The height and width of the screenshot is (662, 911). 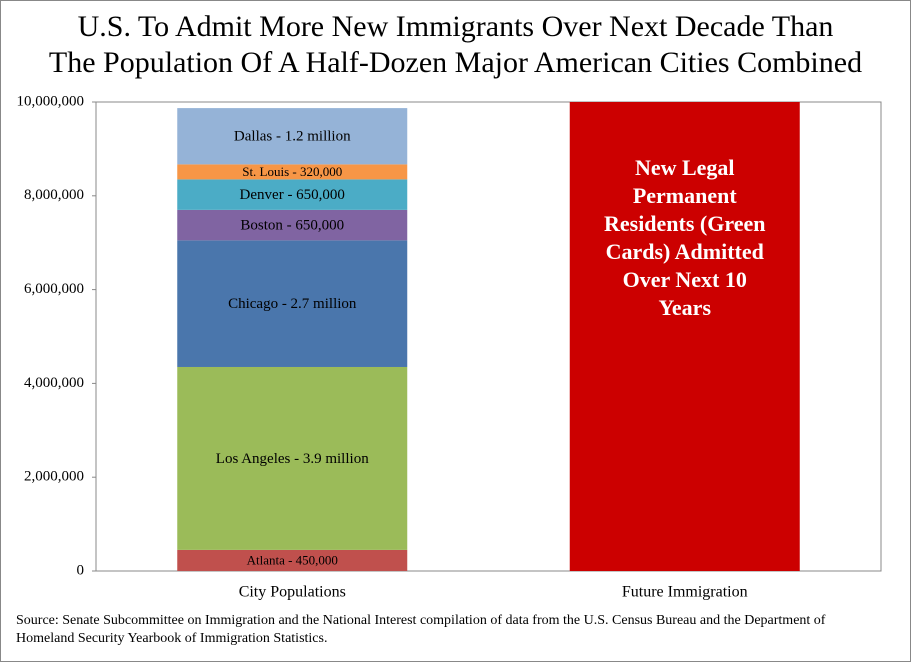 What do you see at coordinates (54, 477) in the screenshot?
I see `y-tick-label: 2,000,000` at bounding box center [54, 477].